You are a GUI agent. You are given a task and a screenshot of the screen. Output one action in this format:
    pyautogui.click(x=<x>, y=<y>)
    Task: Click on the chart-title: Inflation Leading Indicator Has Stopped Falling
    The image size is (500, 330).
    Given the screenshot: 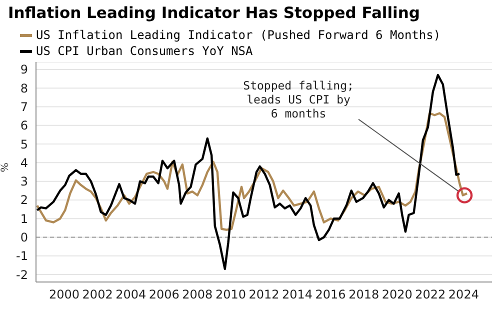 What is the action you would take?
    pyautogui.click(x=214, y=13)
    